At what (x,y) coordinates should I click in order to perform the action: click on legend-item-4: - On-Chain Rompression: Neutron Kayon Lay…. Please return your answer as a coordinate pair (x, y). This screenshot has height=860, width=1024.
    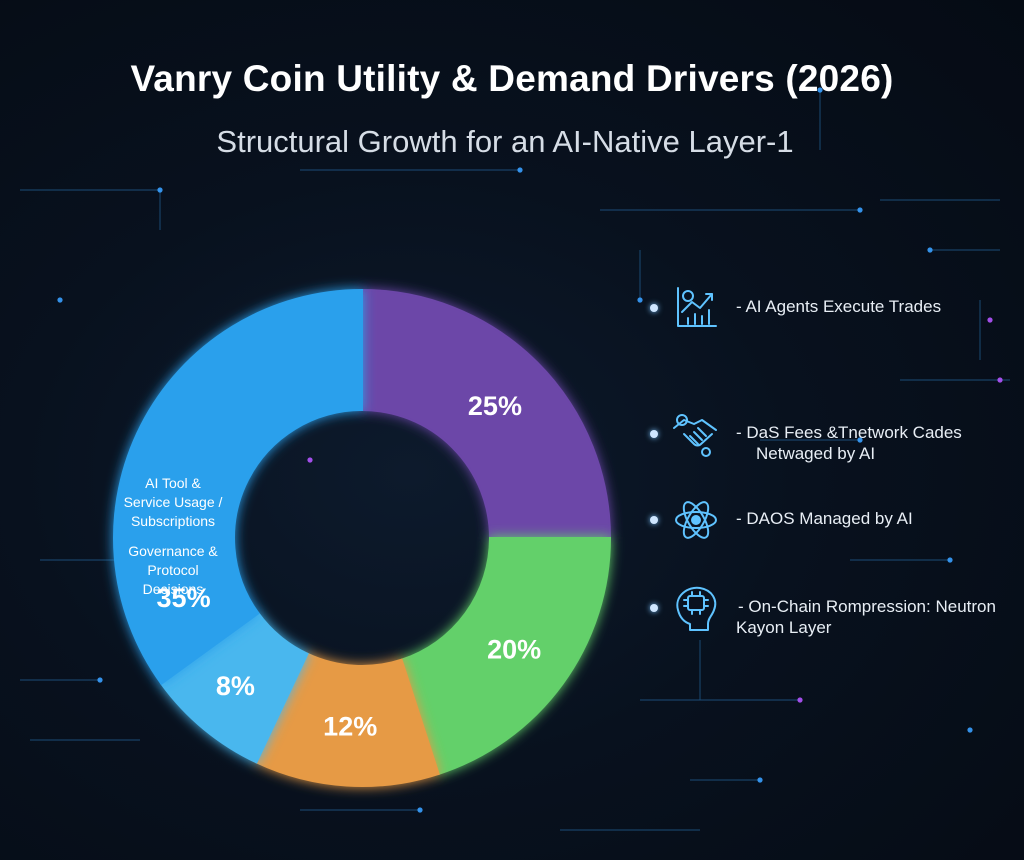
    Looking at the image, I should click on (836, 608).